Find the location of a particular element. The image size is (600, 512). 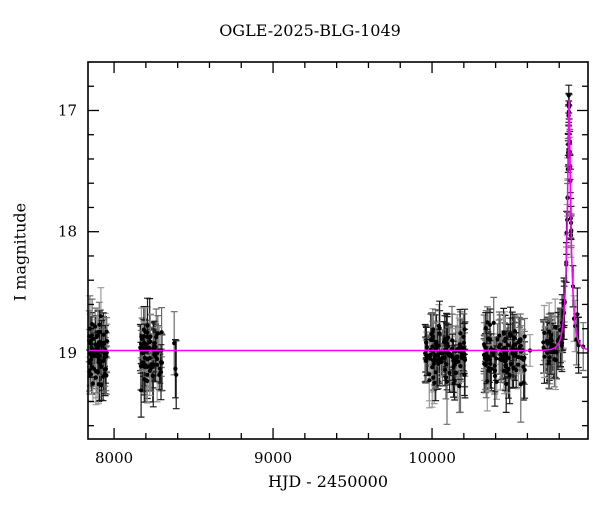

y-tick-label: 18 is located at coordinates (67, 232).